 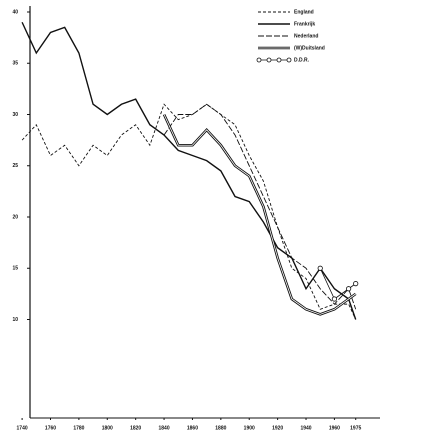 I want to click on legend-label: Nederland, so click(x=306, y=36).